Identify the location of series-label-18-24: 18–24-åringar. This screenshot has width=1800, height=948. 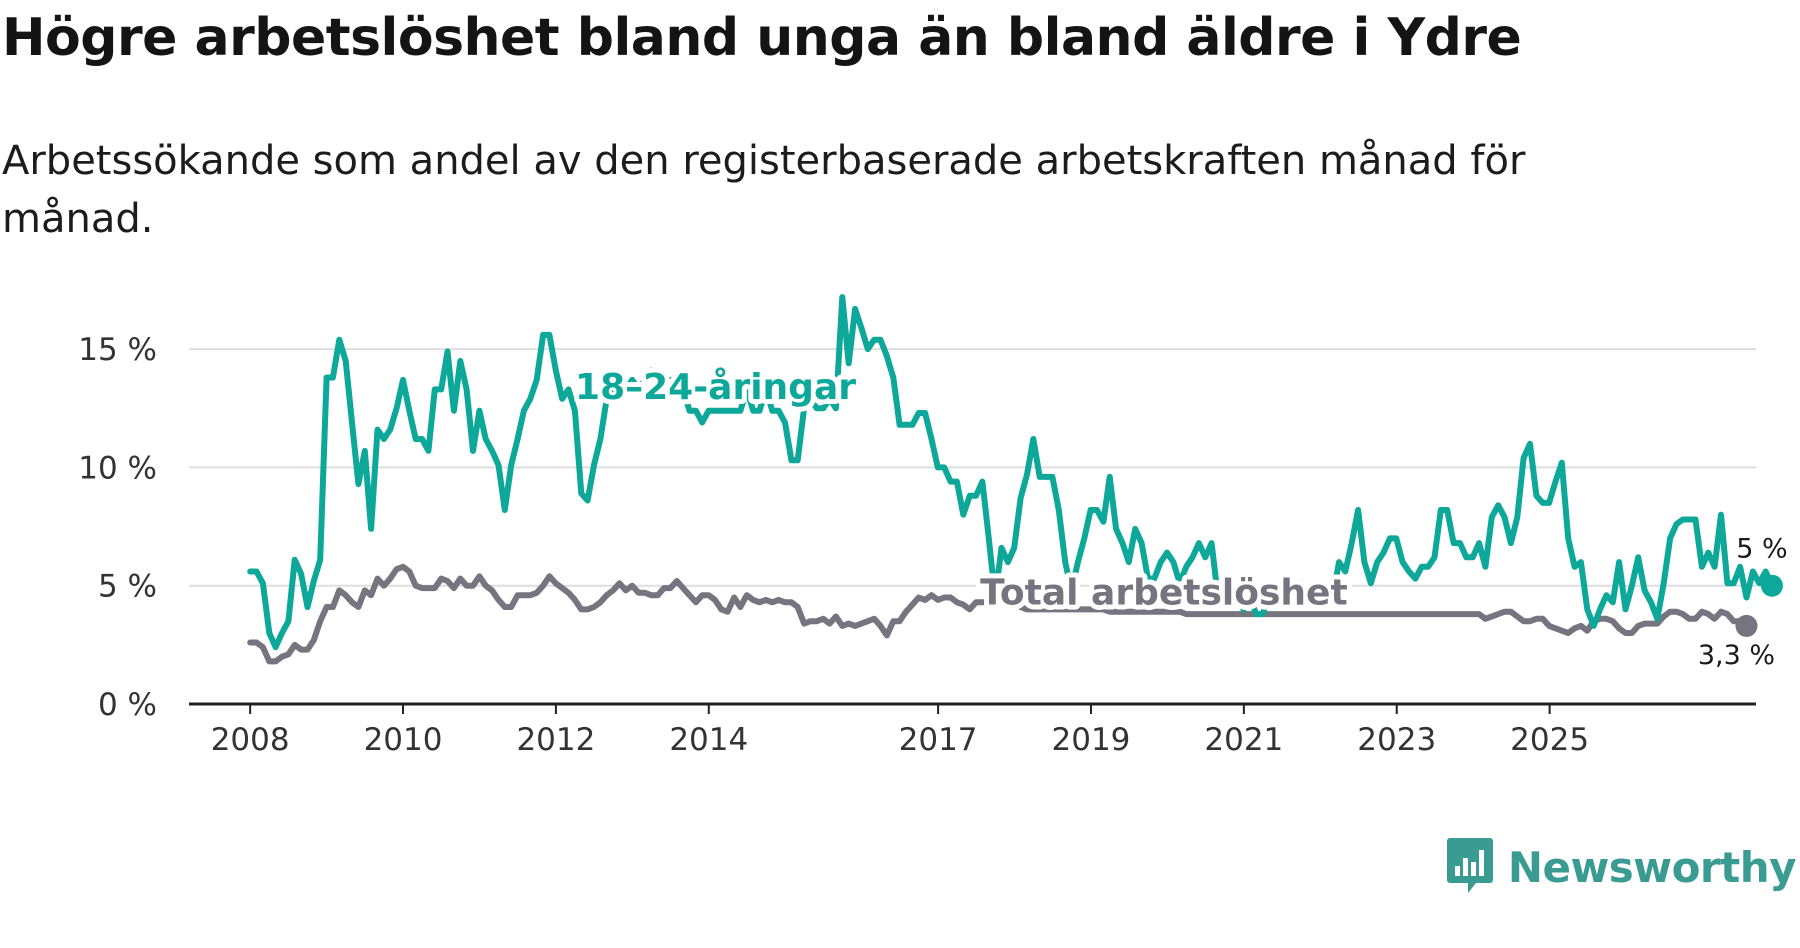
(715, 387).